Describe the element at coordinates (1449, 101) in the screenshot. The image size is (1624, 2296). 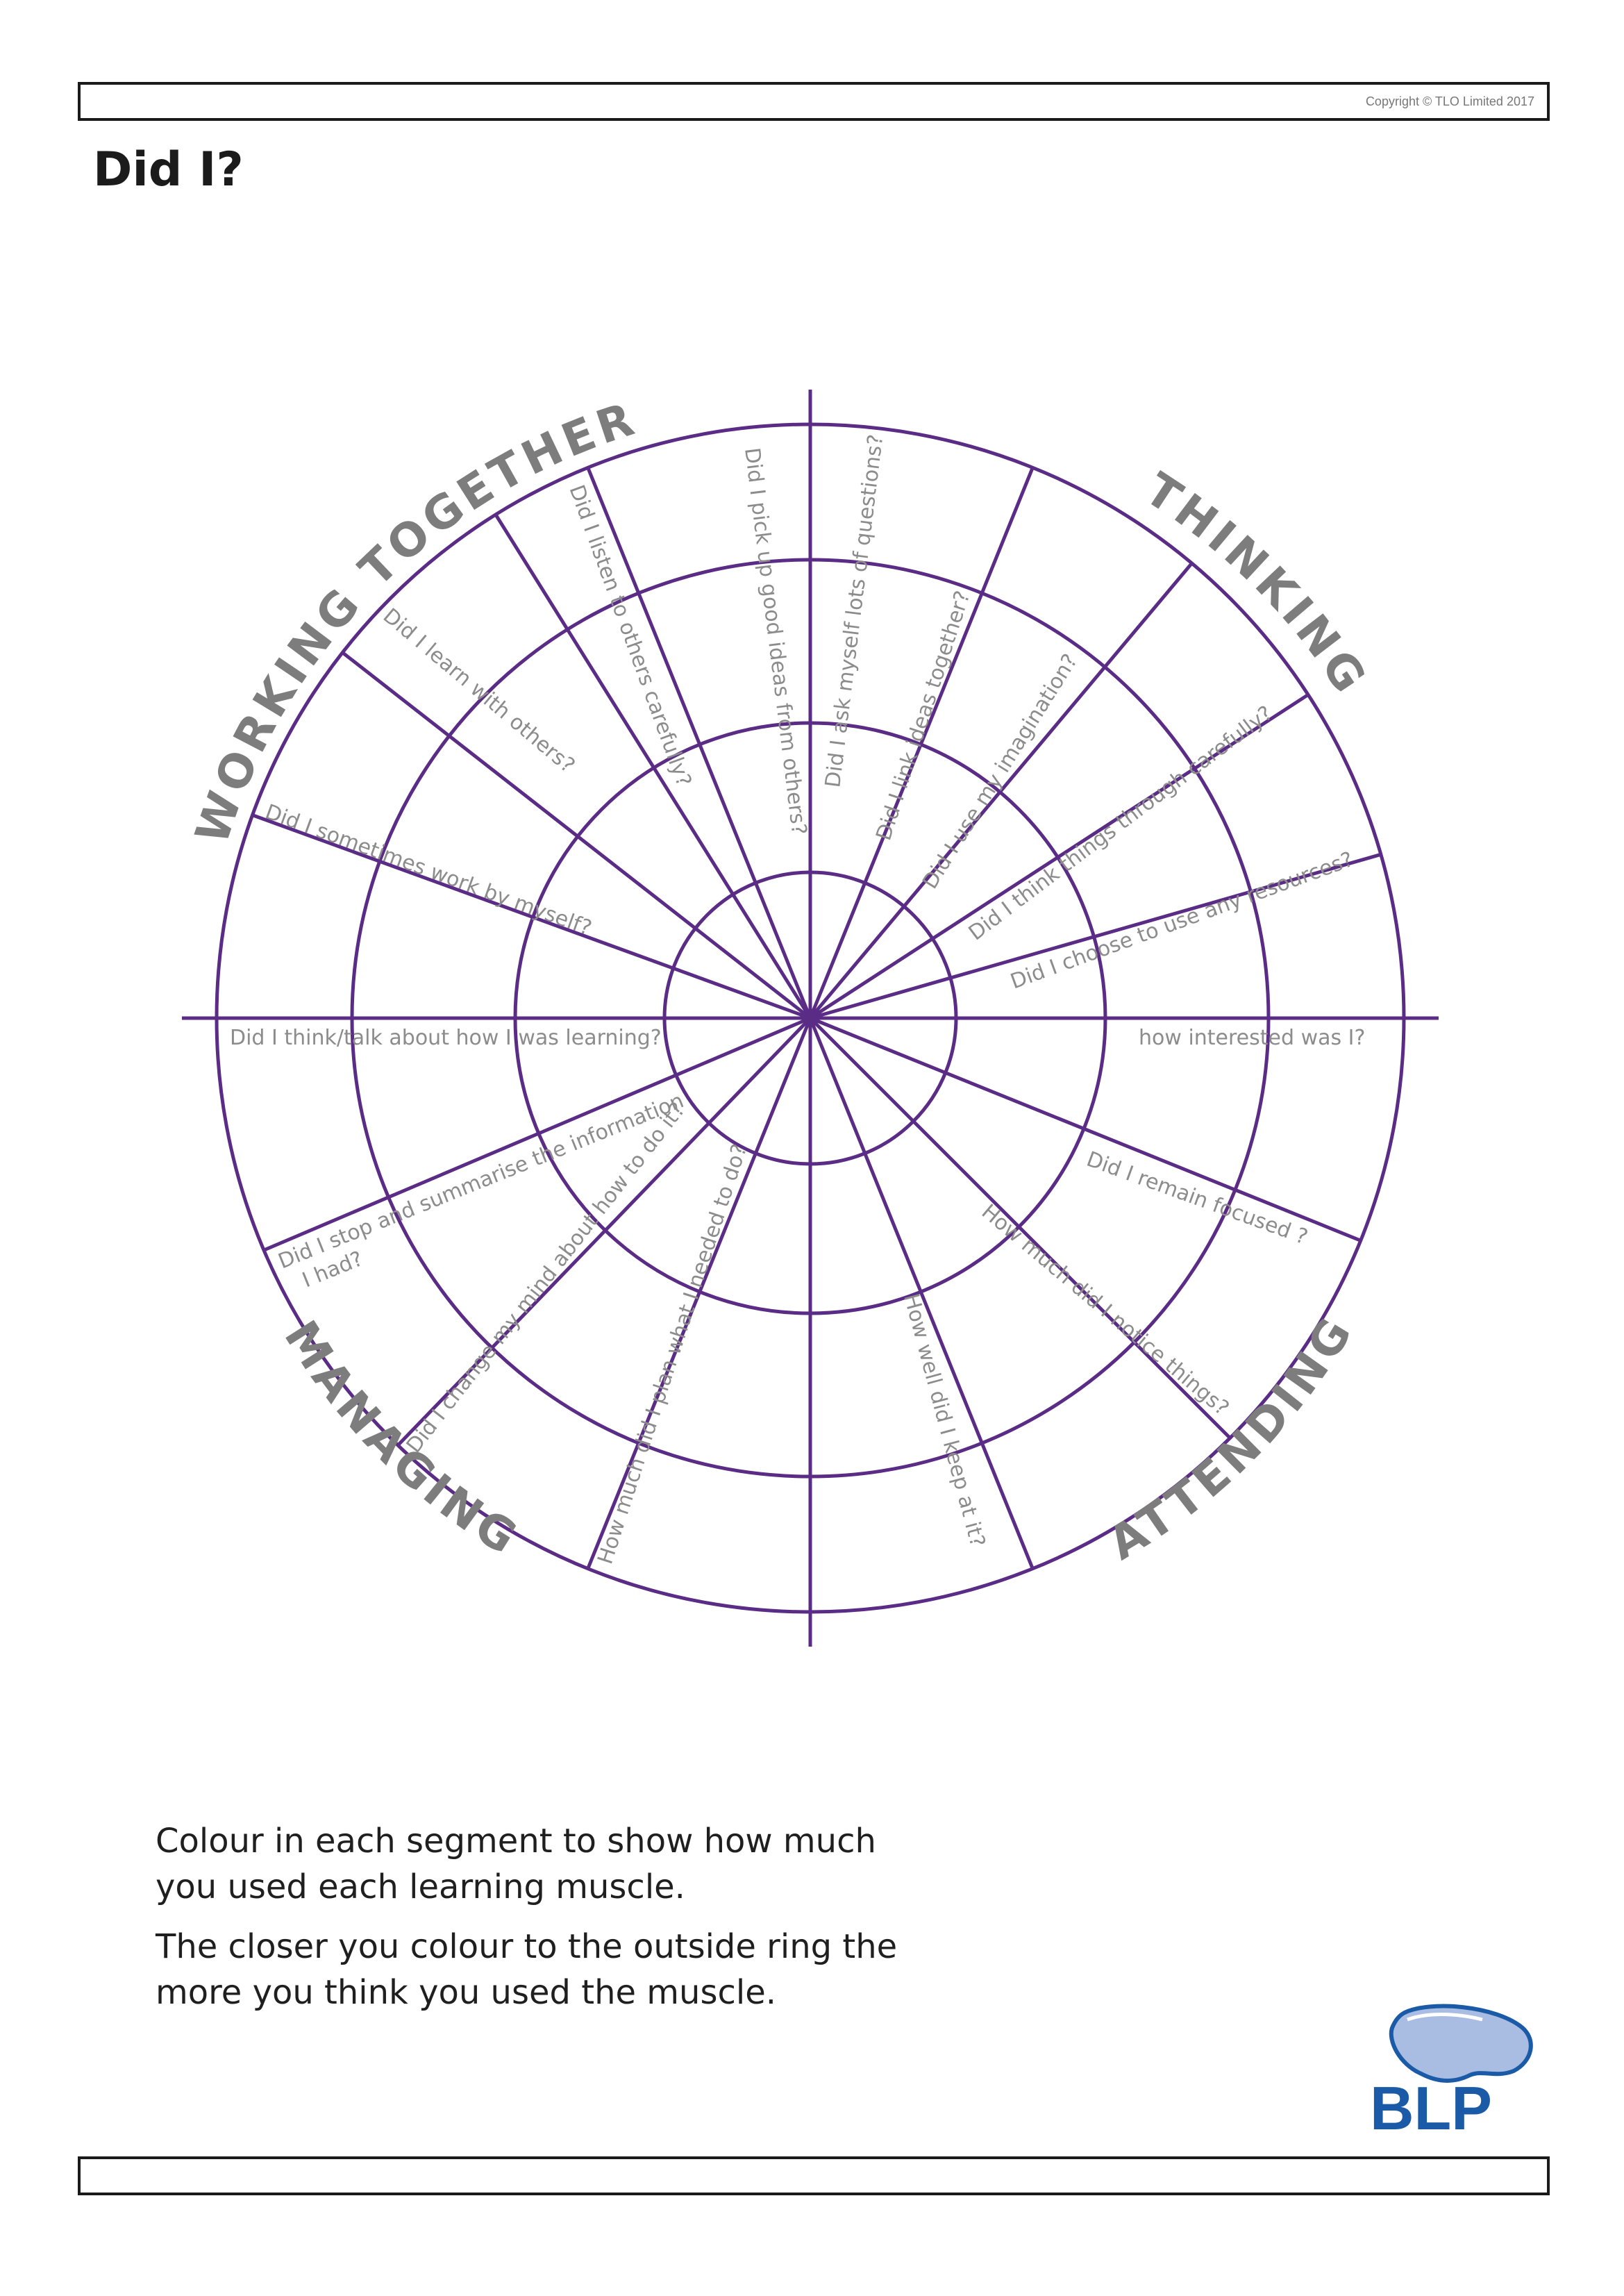
I see `copyright-notice: Copyright © TLO Limited 2017` at that location.